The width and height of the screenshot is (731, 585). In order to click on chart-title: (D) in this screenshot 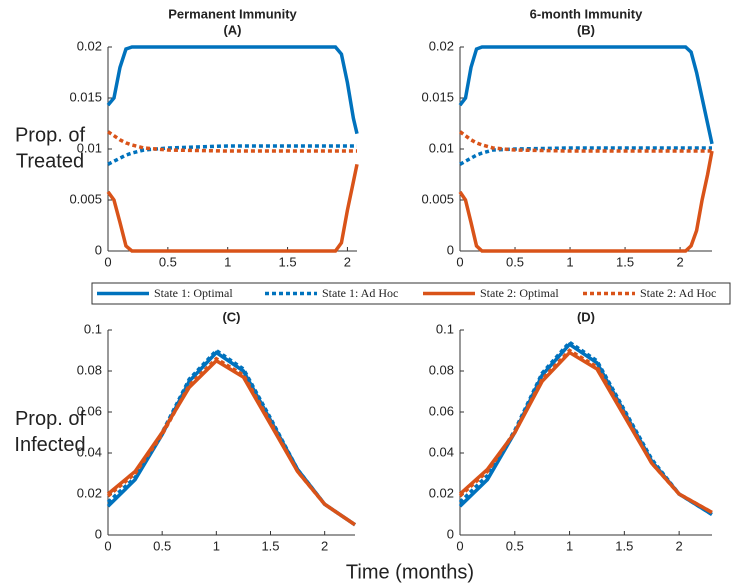, I will do `click(586, 316)`.